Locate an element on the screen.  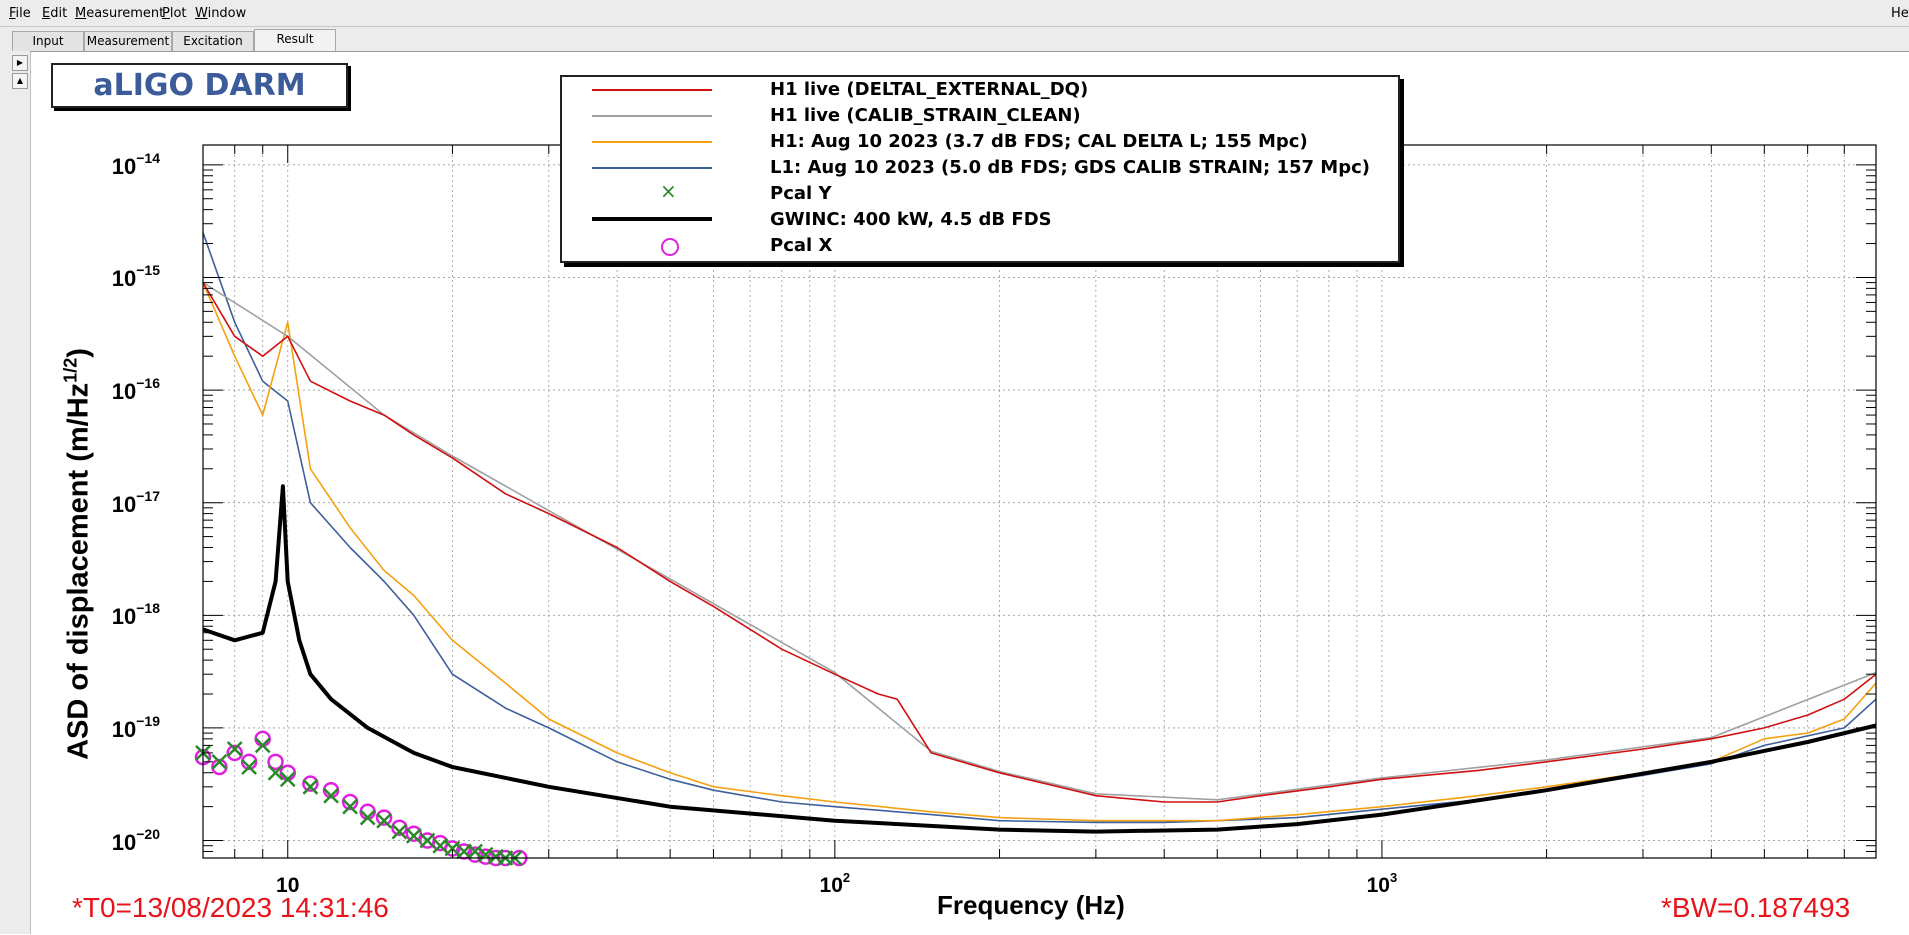
legend-entry-gwinc: GWINC: 400 kW, 4.5 dB FDS is located at coordinates (980, 220).